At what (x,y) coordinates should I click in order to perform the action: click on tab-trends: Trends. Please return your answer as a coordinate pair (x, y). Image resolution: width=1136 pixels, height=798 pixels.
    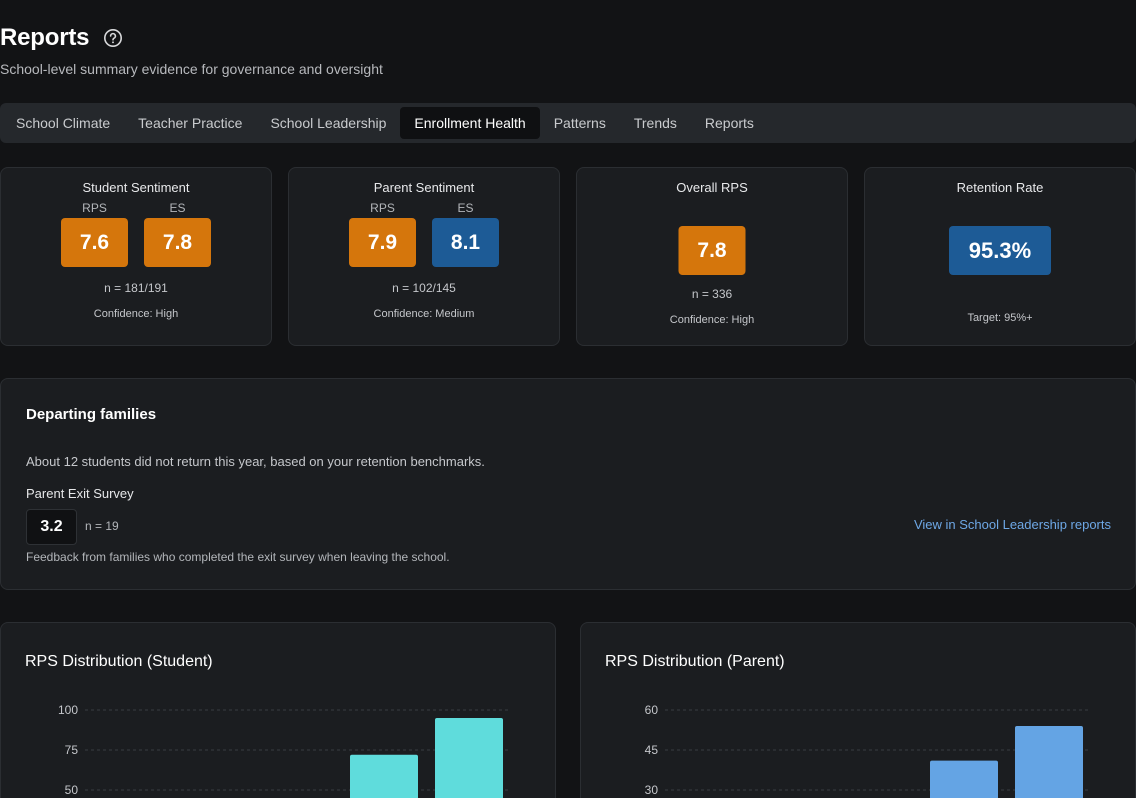
    Looking at the image, I should click on (655, 123).